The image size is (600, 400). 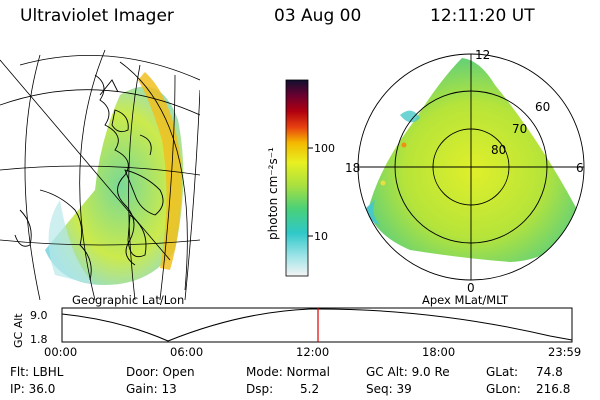 I want to click on date-label: 03 Aug 00, so click(x=318, y=16).